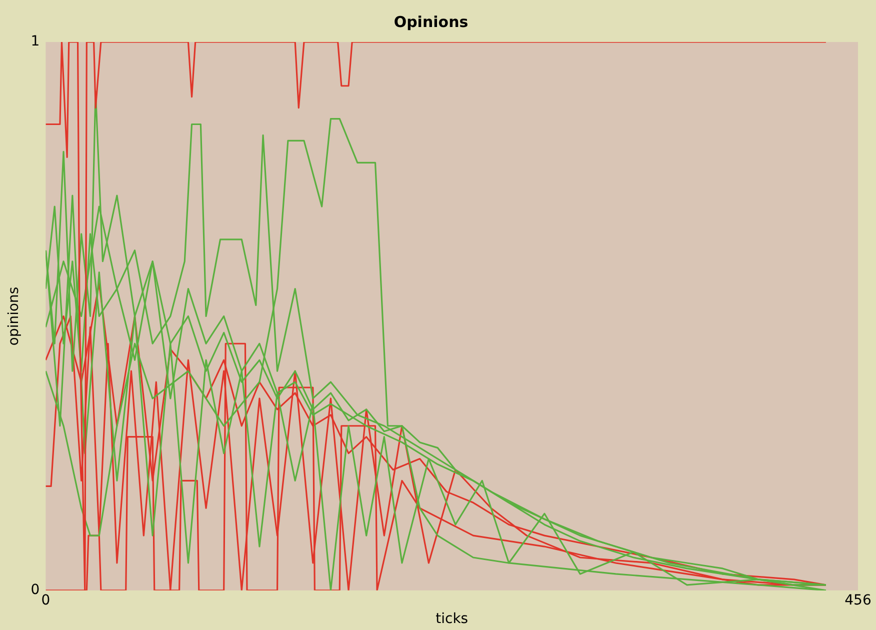 The width and height of the screenshot is (876, 630). I want to click on y-axis-title: opinions, so click(14, 316).